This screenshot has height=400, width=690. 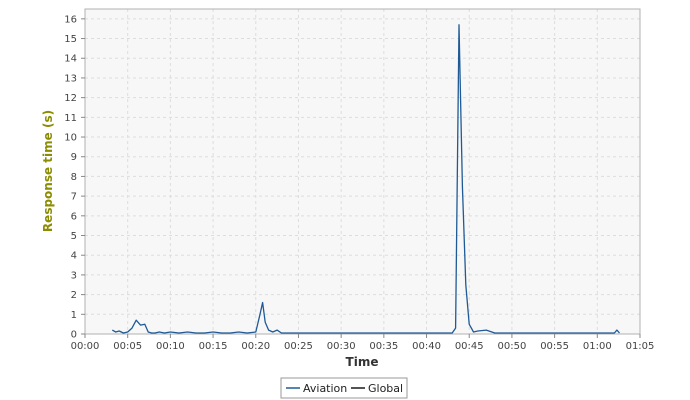 What do you see at coordinates (341, 346) in the screenshot?
I see `x-tick-label: 00:30` at bounding box center [341, 346].